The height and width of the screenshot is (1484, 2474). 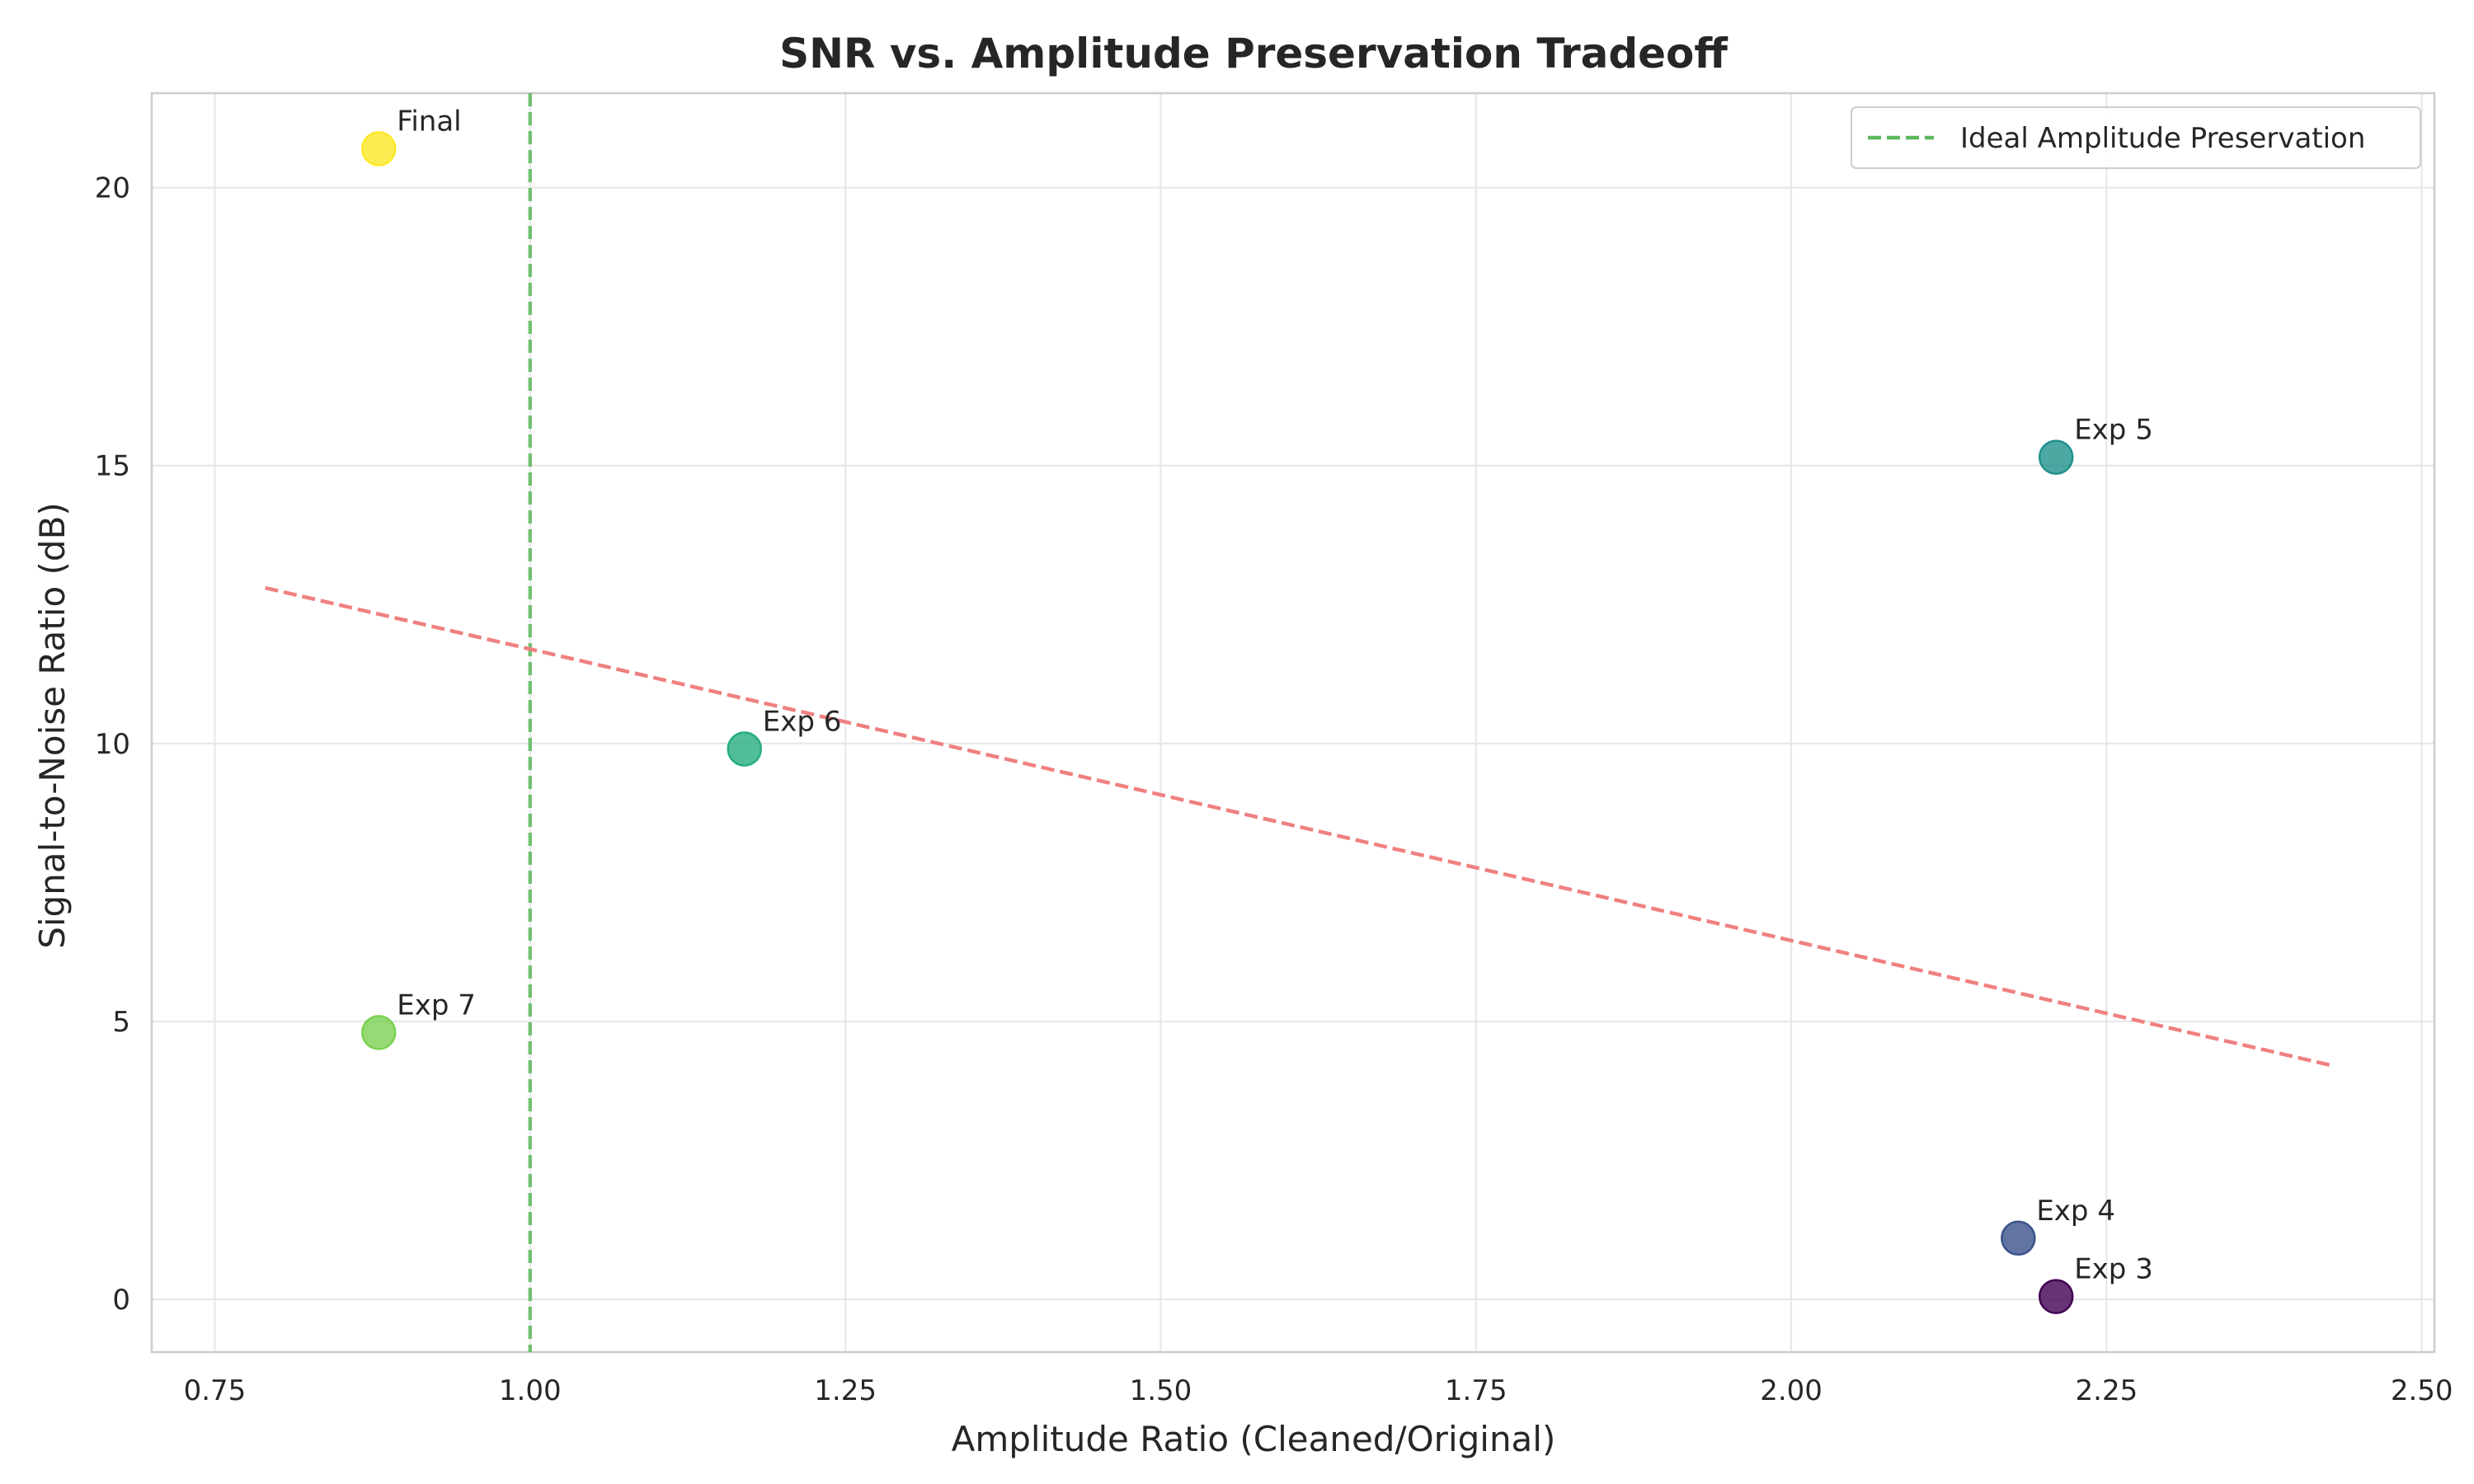 What do you see at coordinates (802, 722) in the screenshot?
I see `data-point-label: Exp 6` at bounding box center [802, 722].